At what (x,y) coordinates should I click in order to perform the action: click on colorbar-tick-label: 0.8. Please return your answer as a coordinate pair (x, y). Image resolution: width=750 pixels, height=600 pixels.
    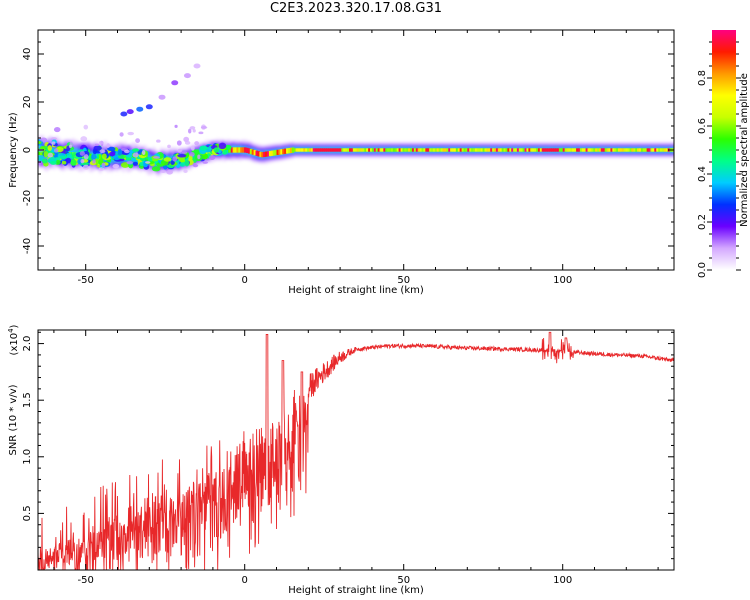
    Looking at the image, I should click on (702, 78).